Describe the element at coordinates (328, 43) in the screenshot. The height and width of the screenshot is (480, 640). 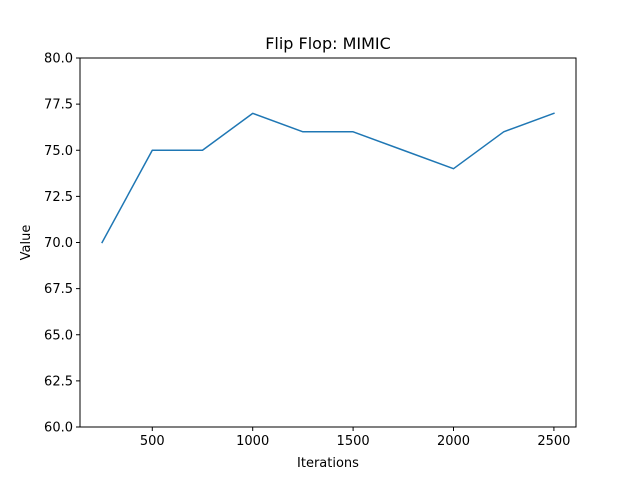
I see `chart-title: Flip Flop: MIMIC` at that location.